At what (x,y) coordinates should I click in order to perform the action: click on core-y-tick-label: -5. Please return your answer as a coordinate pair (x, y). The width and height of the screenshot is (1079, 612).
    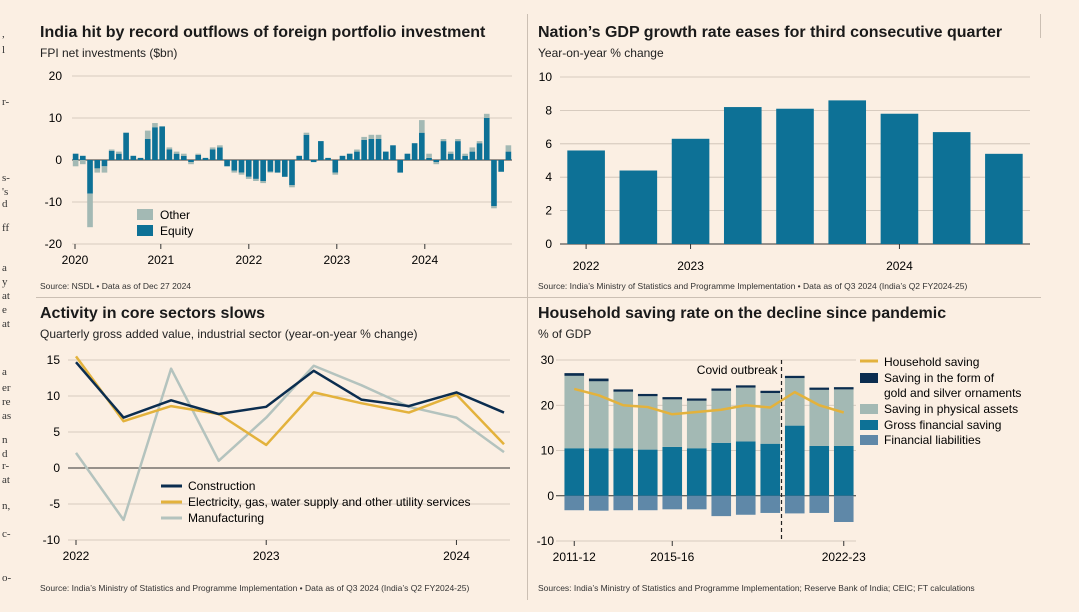
    Looking at the image, I should click on (54, 504).